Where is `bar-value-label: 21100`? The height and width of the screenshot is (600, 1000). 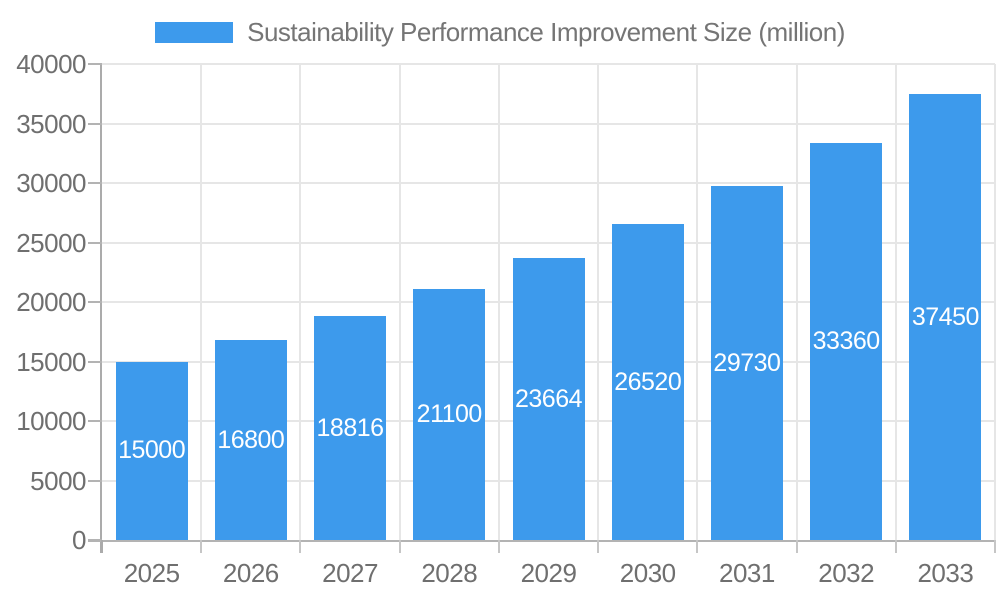 bar-value-label: 21100 is located at coordinates (449, 413).